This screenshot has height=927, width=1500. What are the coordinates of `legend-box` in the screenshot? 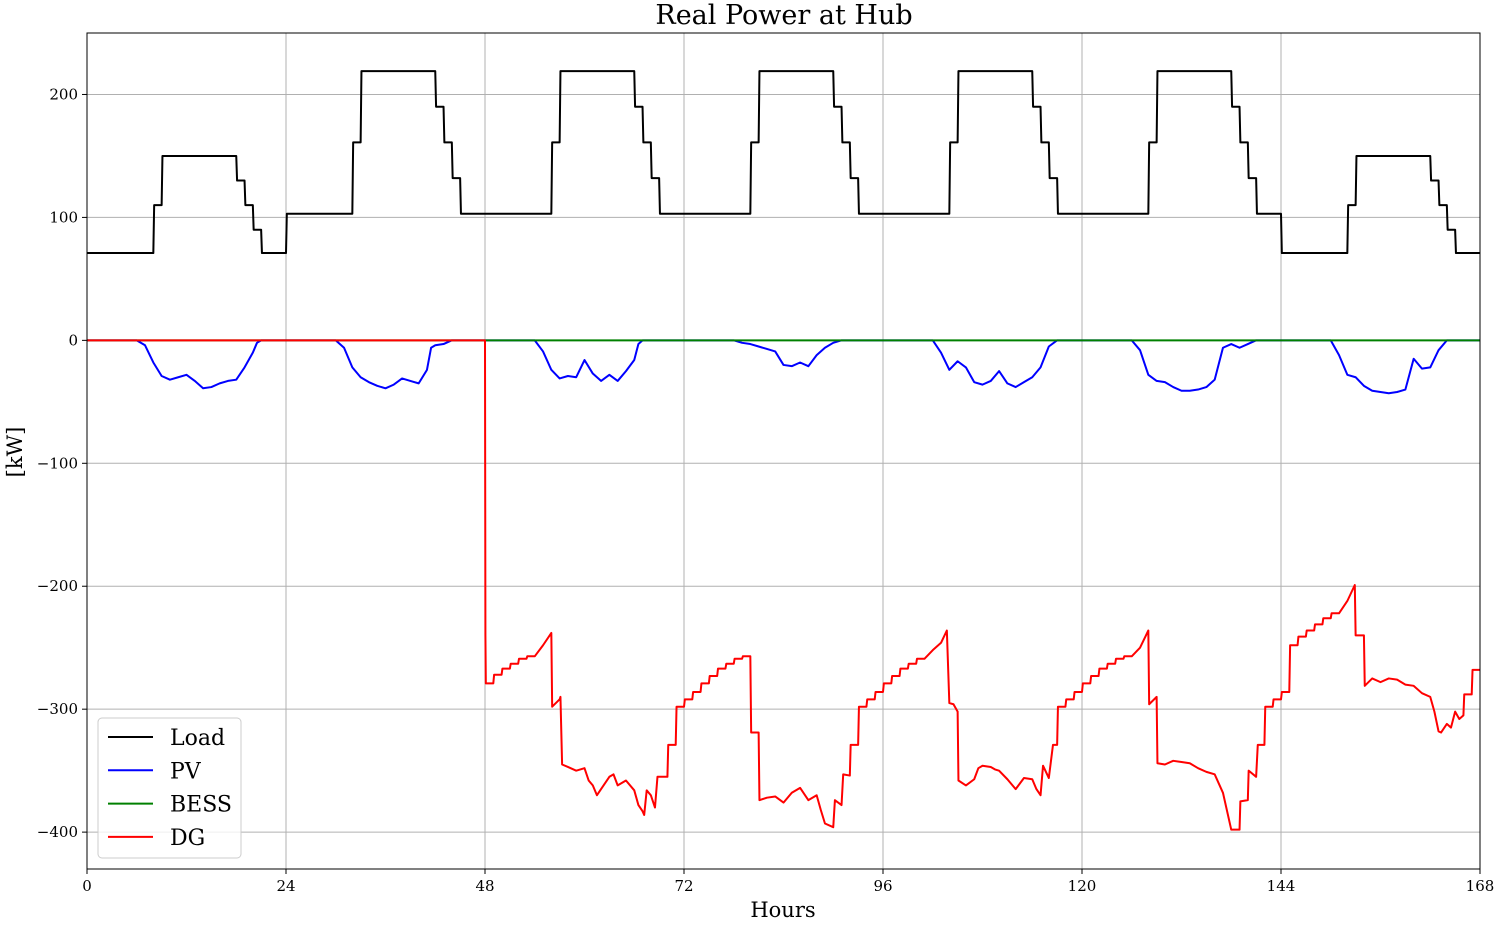 It's located at (169, 788).